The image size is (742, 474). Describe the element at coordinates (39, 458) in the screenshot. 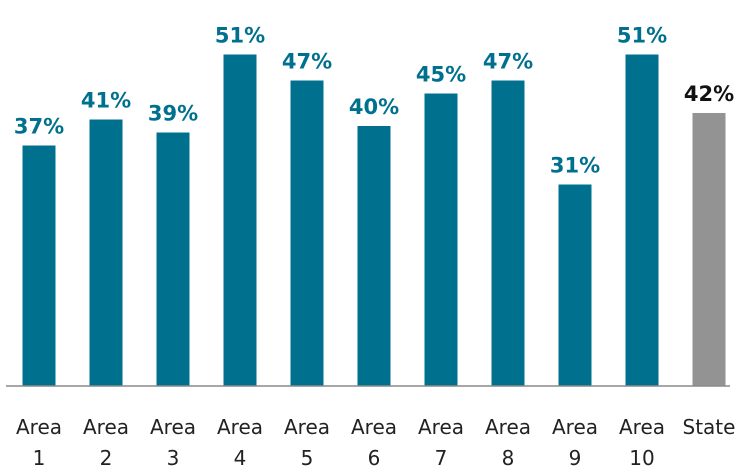

I see `category-label-line: 1` at that location.